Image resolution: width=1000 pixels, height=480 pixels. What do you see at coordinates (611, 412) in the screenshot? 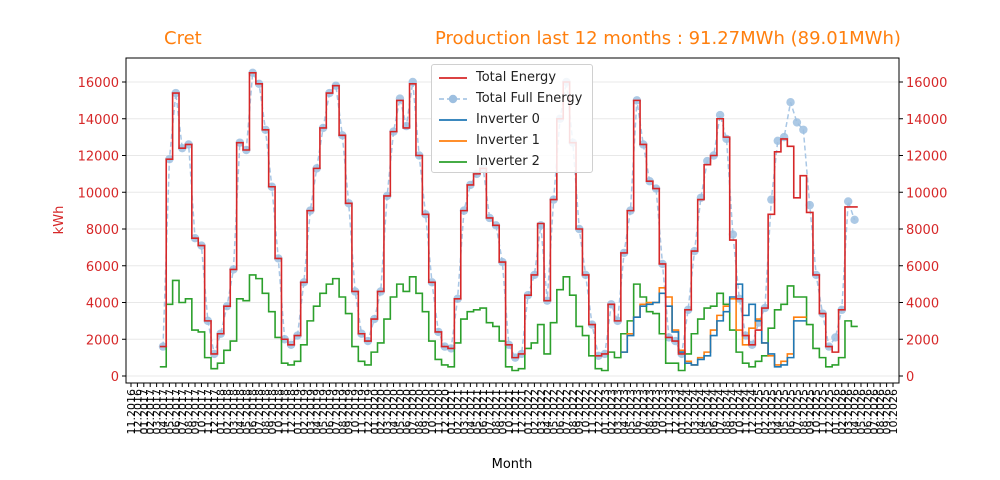
I see `x-tick-label: 02.2023` at bounding box center [611, 412].